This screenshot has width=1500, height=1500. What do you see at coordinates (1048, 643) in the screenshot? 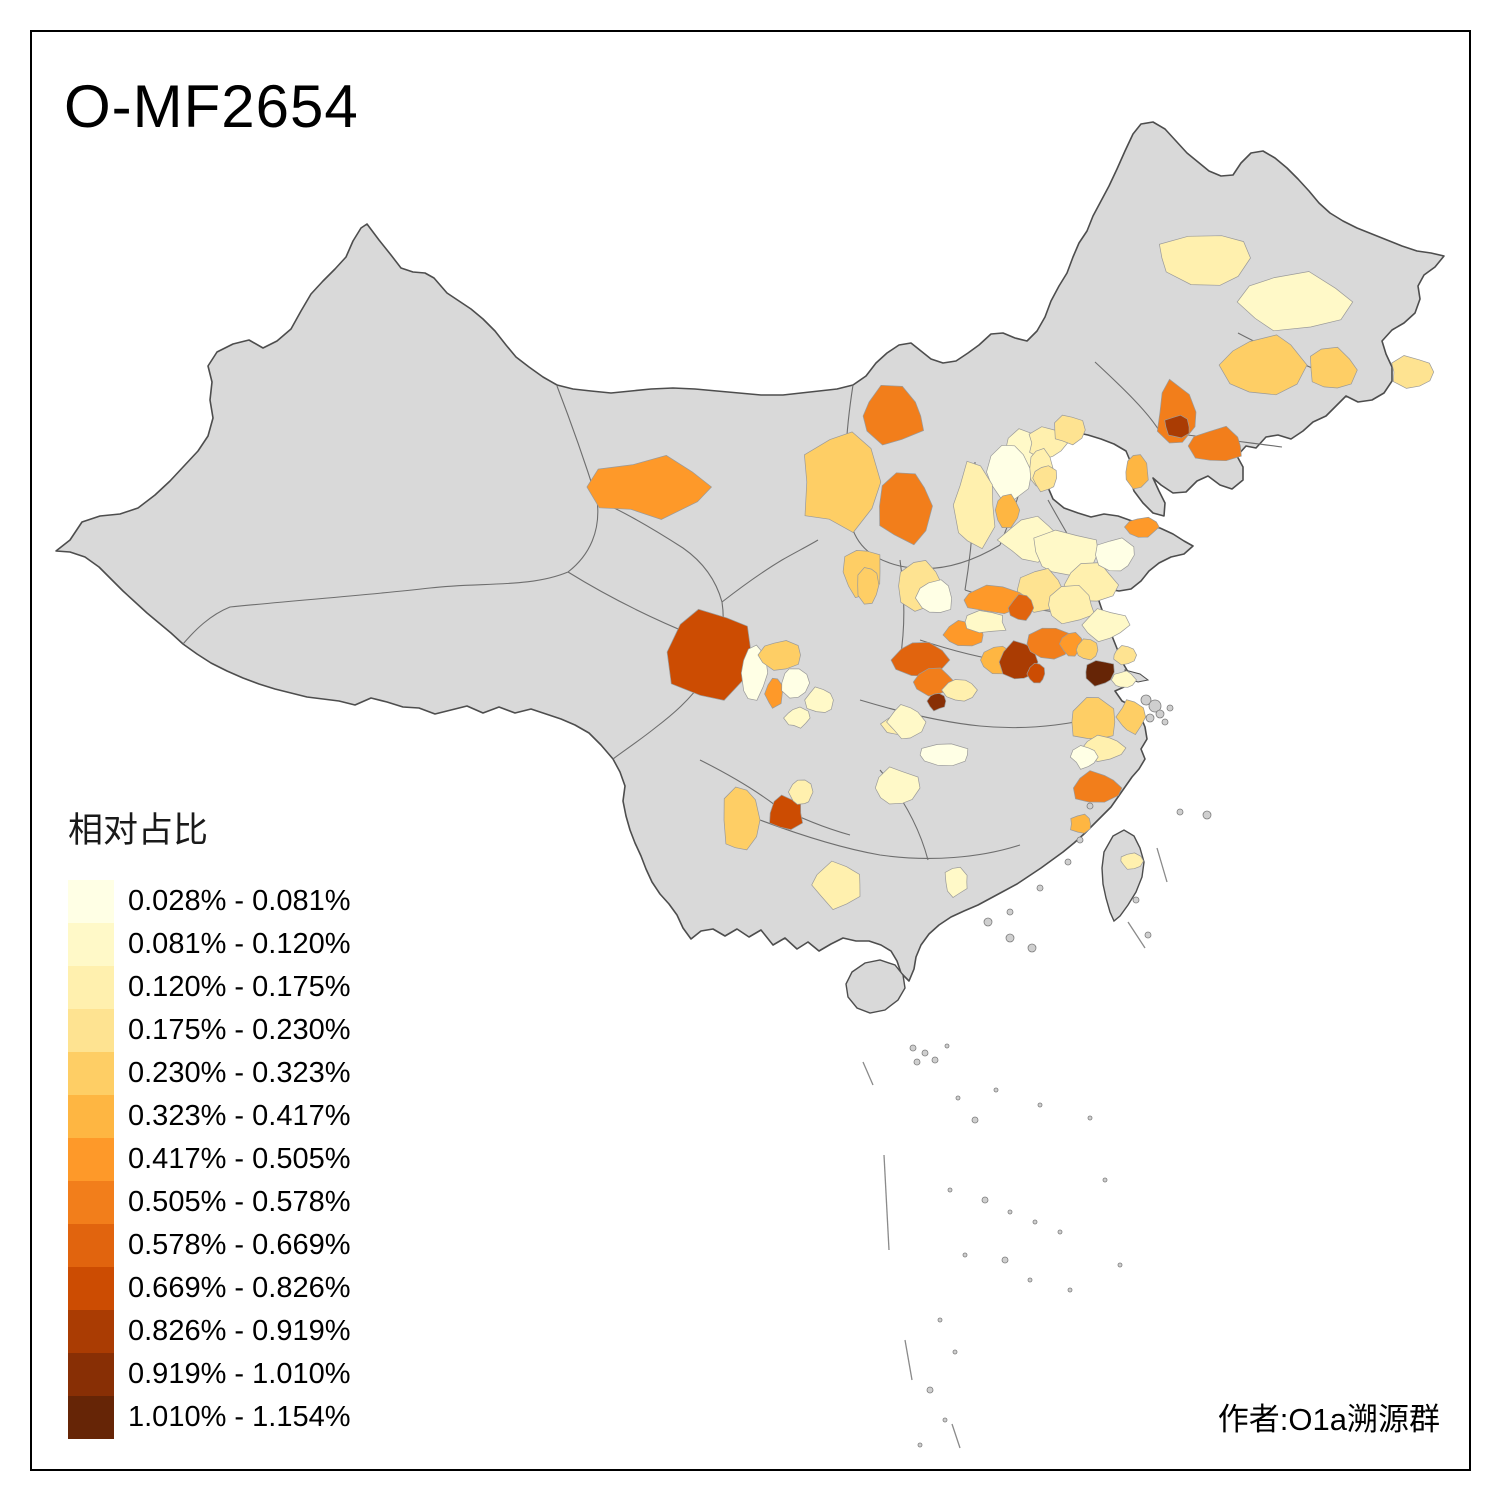
I see `region-chuzhou` at bounding box center [1048, 643].